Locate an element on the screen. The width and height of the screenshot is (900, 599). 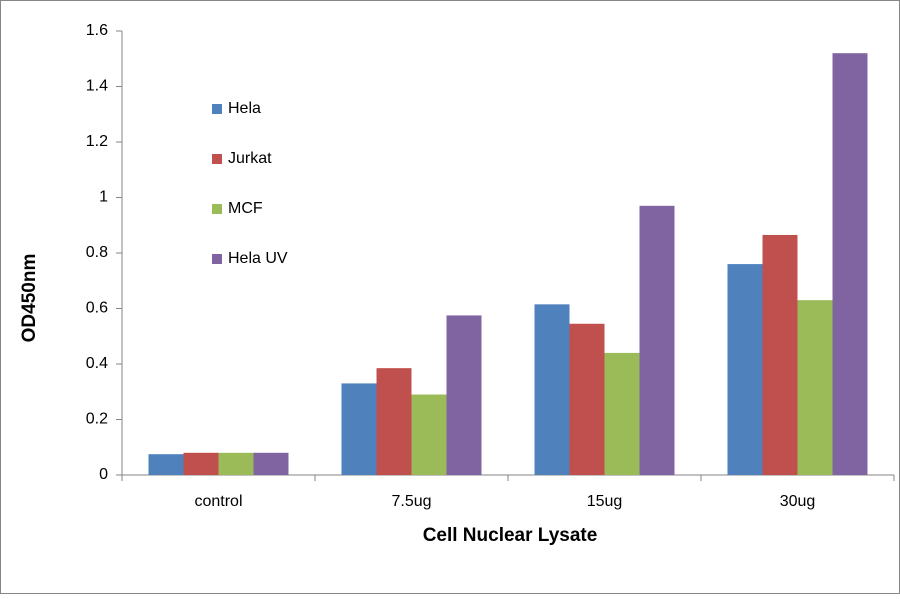
y-tick-label: 1 is located at coordinates (103, 197).